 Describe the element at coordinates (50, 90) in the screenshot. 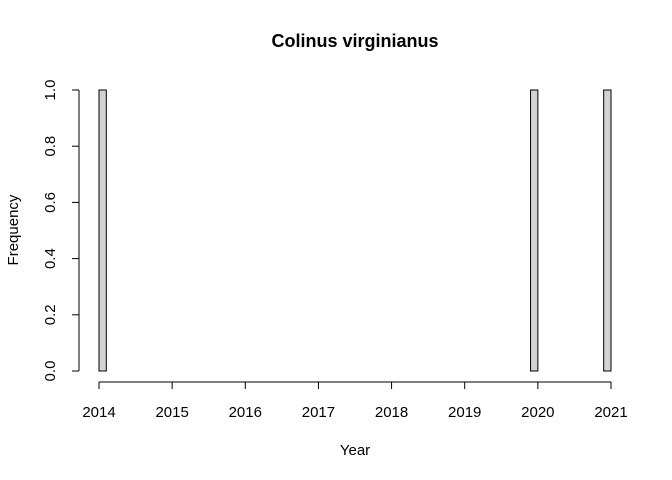

I see `y-tick-label: 1.0` at that location.